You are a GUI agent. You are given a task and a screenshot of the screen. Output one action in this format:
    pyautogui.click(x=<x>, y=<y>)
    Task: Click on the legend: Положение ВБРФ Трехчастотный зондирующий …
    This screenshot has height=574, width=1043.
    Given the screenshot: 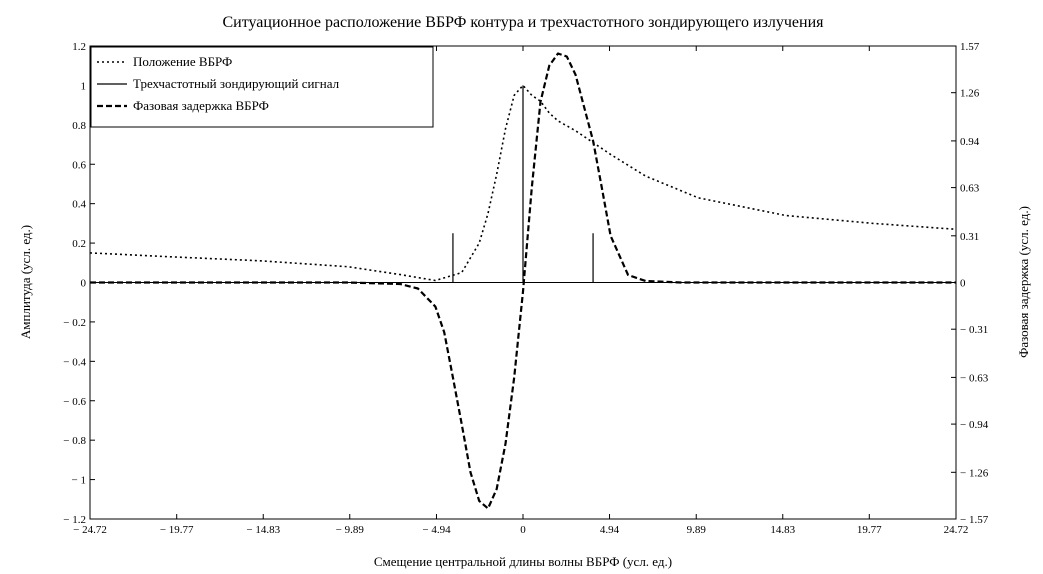 What is the action you would take?
    pyautogui.click(x=262, y=87)
    